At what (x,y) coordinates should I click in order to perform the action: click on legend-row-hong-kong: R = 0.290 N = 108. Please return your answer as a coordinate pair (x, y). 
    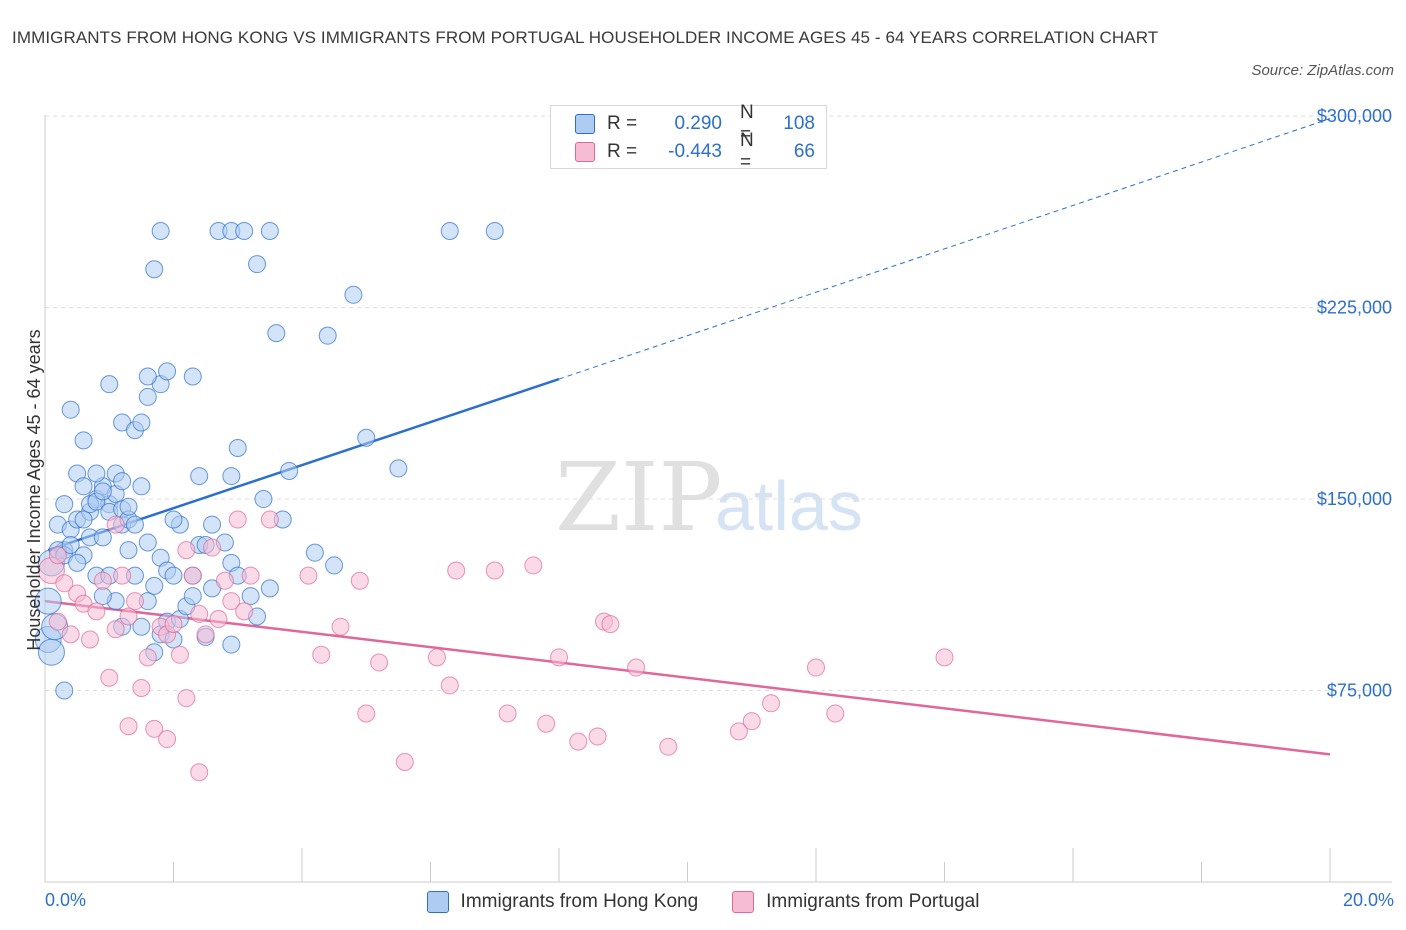
    Looking at the image, I should click on (695, 123).